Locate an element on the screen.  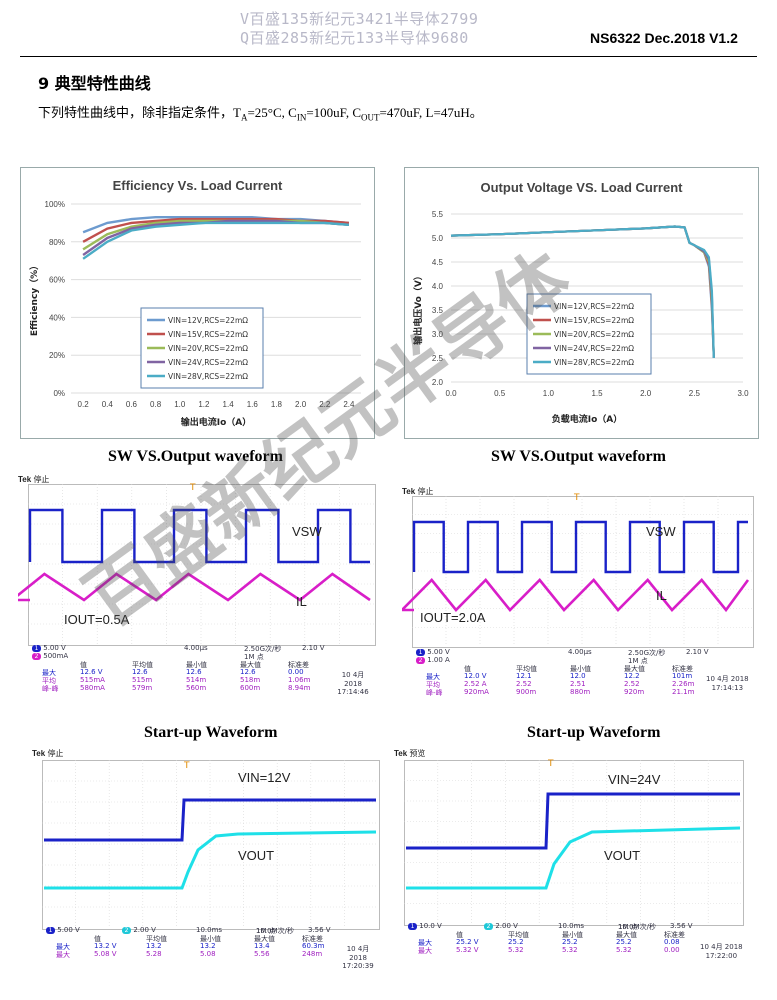
stats-row: 最大 5.08 V 5.28 5.08 5.56 248m is located at coordinates (211, 954).